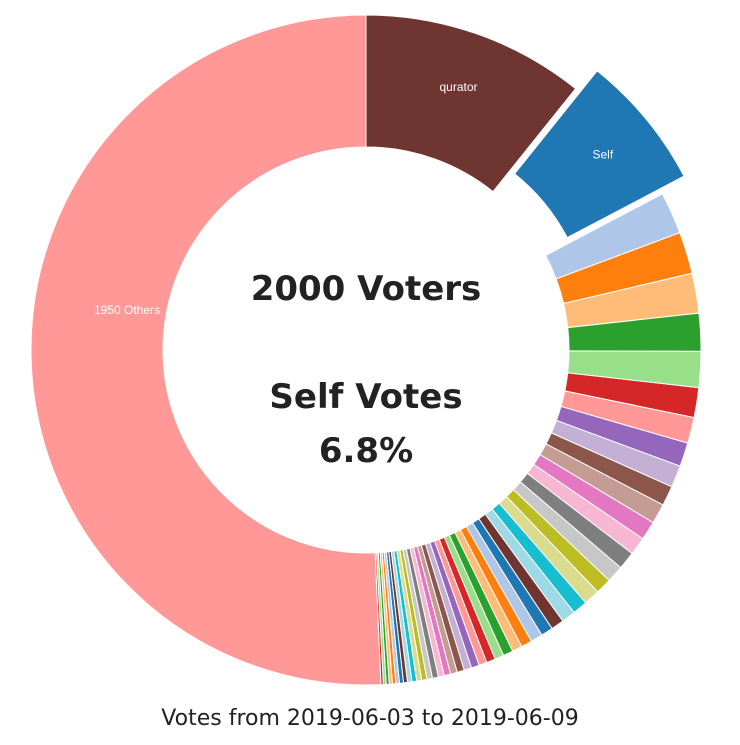 The width and height of the screenshot is (740, 745). What do you see at coordinates (471, 103) in the screenshot?
I see `slice-qurator` at bounding box center [471, 103].